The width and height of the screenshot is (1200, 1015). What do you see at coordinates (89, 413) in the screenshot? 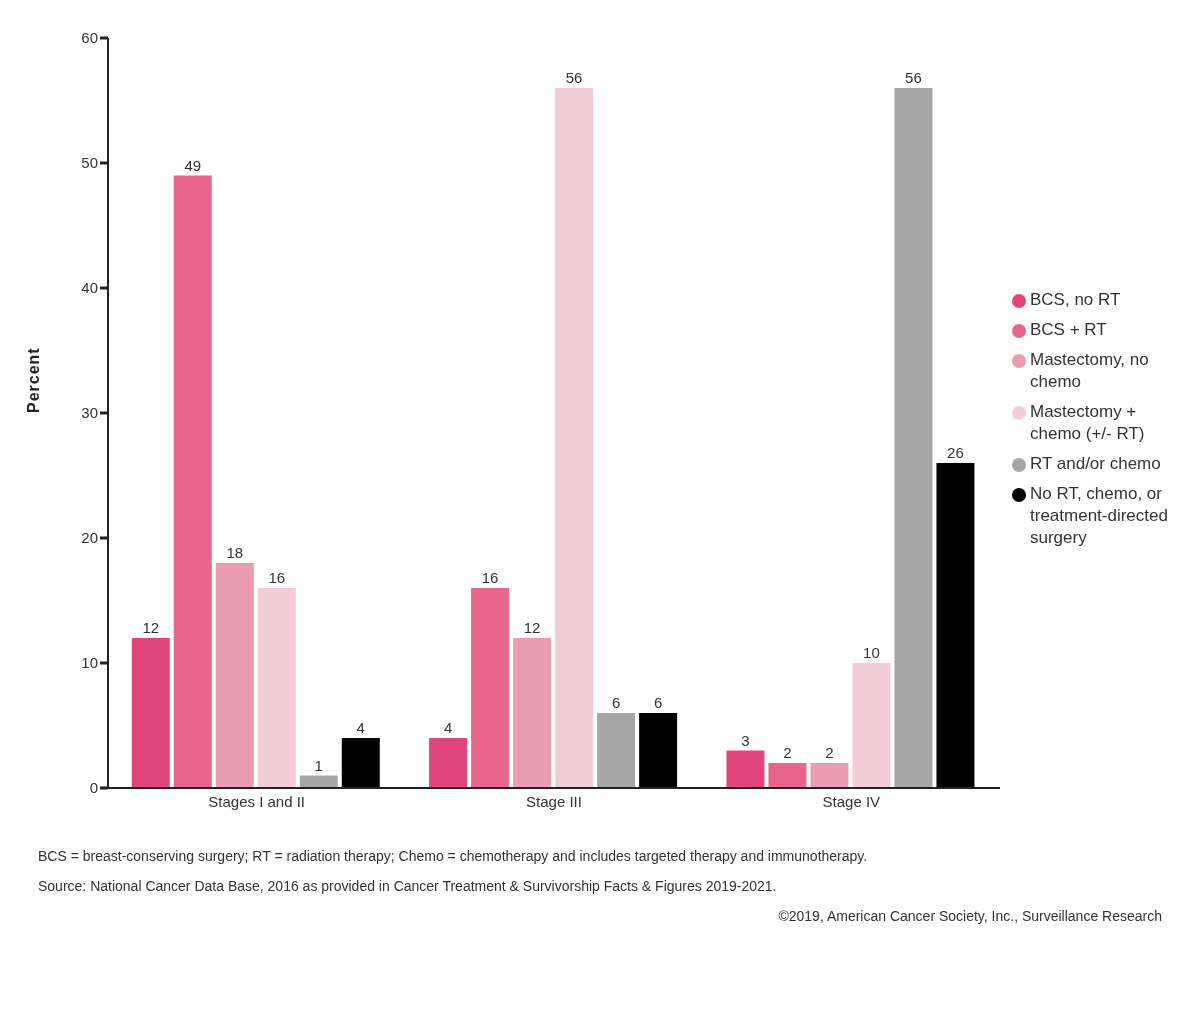
I see `y-tick-label: 30` at bounding box center [89, 413].